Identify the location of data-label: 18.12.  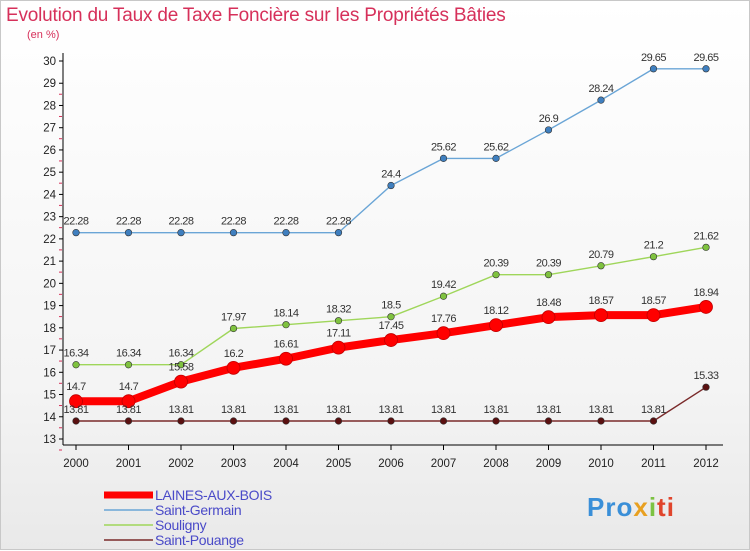
(495, 311).